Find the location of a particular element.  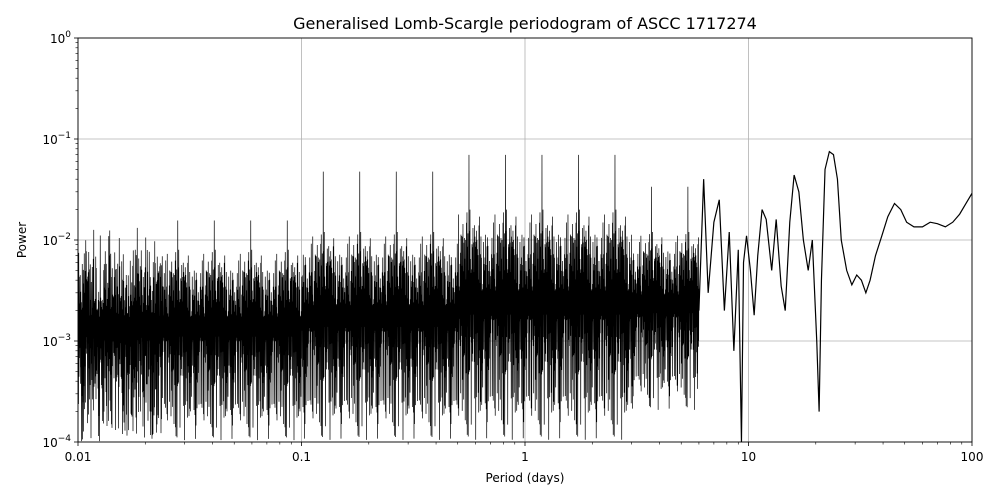

y-tick-label: 10⁻⁴ is located at coordinates (56, 442).